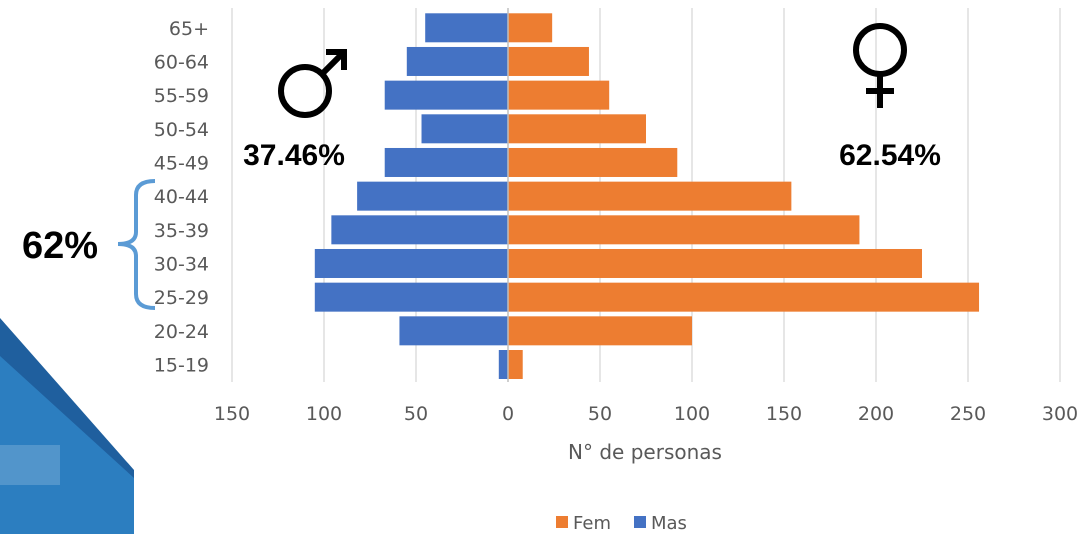 The image size is (1079, 534). I want to click on legend-swatch-fem, so click(562, 522).